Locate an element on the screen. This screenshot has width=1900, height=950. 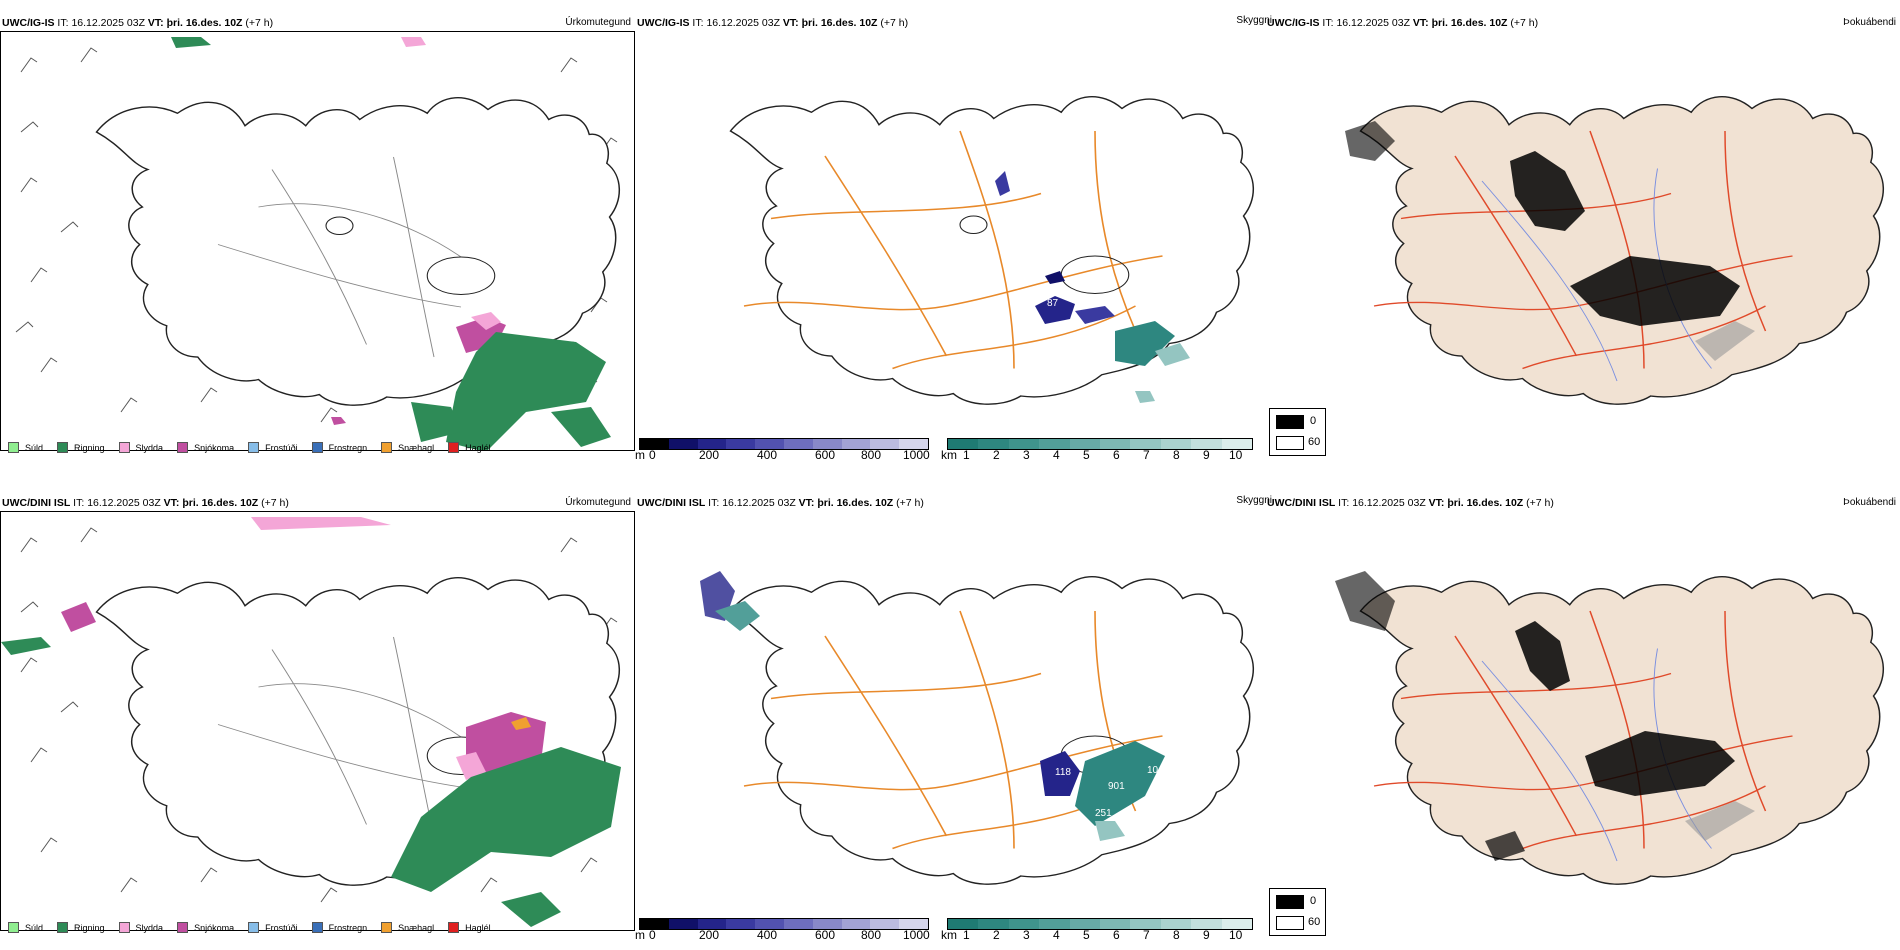
legend-item: Rigning is located at coordinates (81, 447).